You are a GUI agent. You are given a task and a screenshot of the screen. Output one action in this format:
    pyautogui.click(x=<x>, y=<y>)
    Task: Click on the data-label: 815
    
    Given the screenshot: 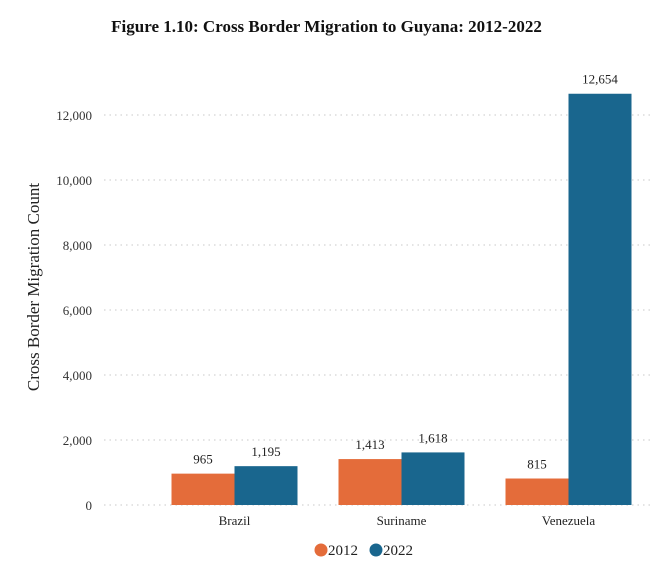 What is the action you would take?
    pyautogui.click(x=537, y=464)
    